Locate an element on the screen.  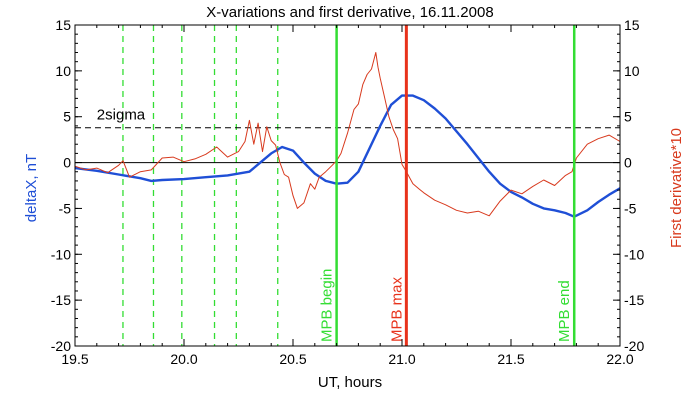
x-tick-label-3: 21.0 is located at coordinates (401, 359).